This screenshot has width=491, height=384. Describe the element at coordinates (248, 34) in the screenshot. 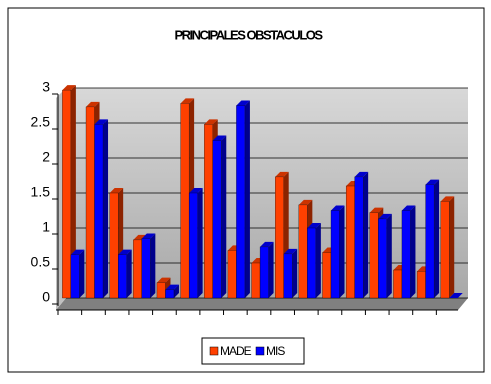

I see `chart-title: PRINCIPALES OBSTACULOS` at that location.